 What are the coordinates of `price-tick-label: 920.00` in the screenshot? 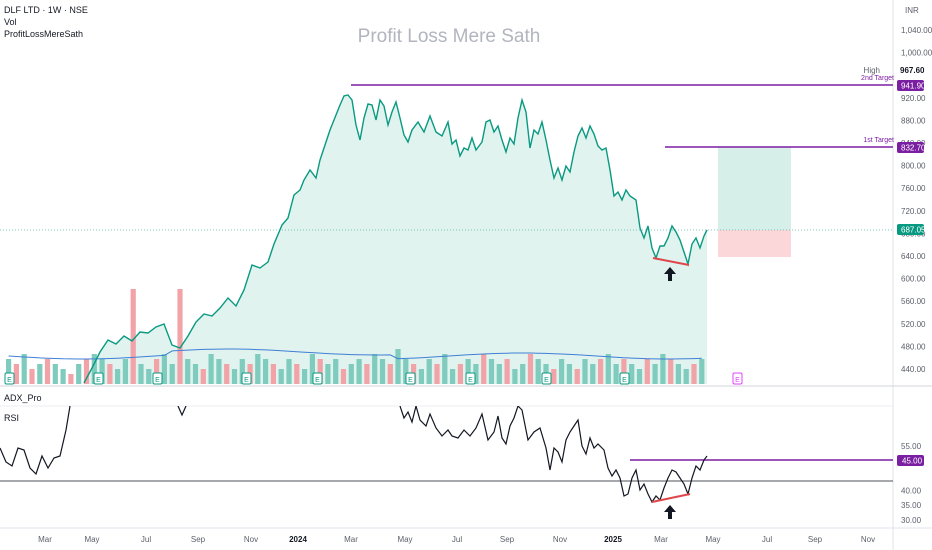 It's located at (913, 98).